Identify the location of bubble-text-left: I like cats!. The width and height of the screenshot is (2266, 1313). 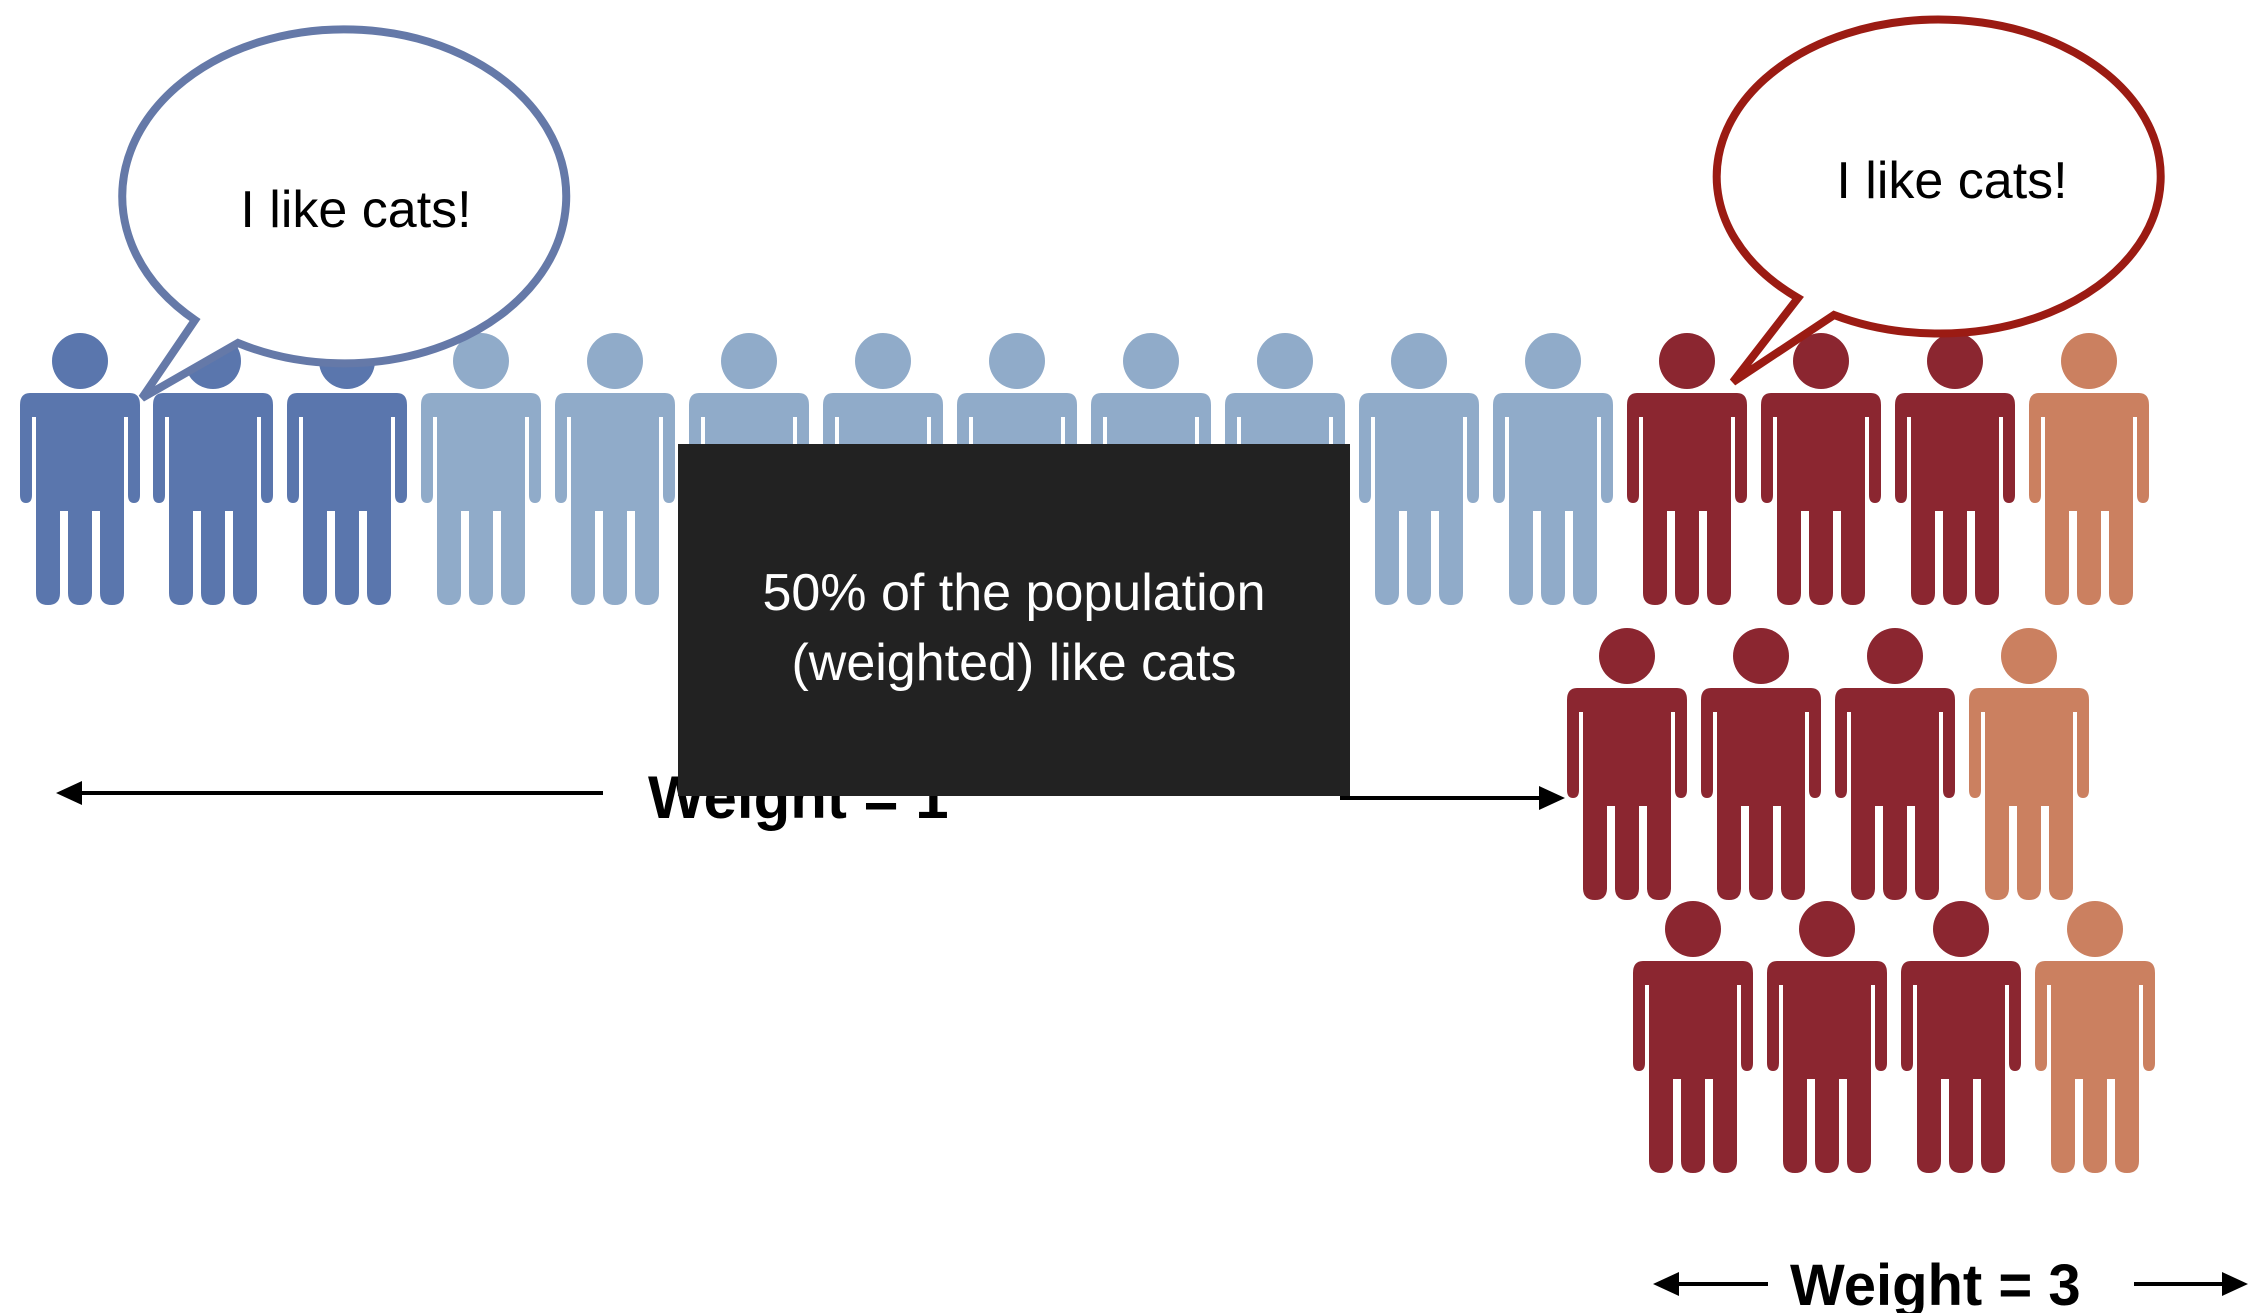
(355, 210).